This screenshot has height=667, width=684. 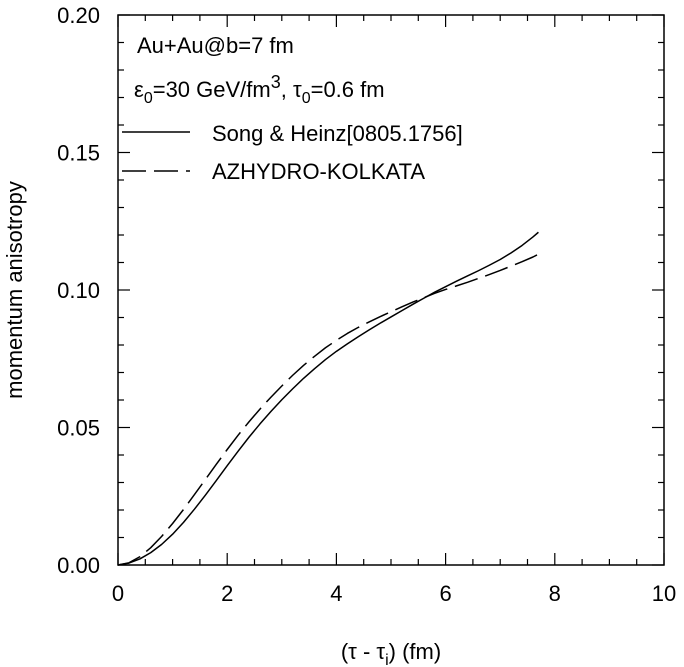 What do you see at coordinates (78, 290) in the screenshot?
I see `y-tick-label: 0.10` at bounding box center [78, 290].